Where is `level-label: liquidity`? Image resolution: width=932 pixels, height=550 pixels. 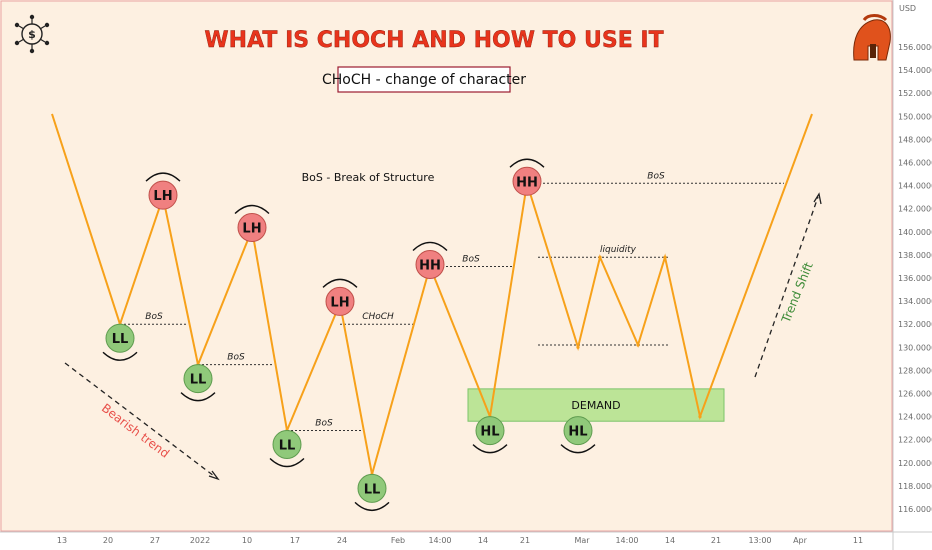
level-label: liquidity is located at coordinates (618, 250).